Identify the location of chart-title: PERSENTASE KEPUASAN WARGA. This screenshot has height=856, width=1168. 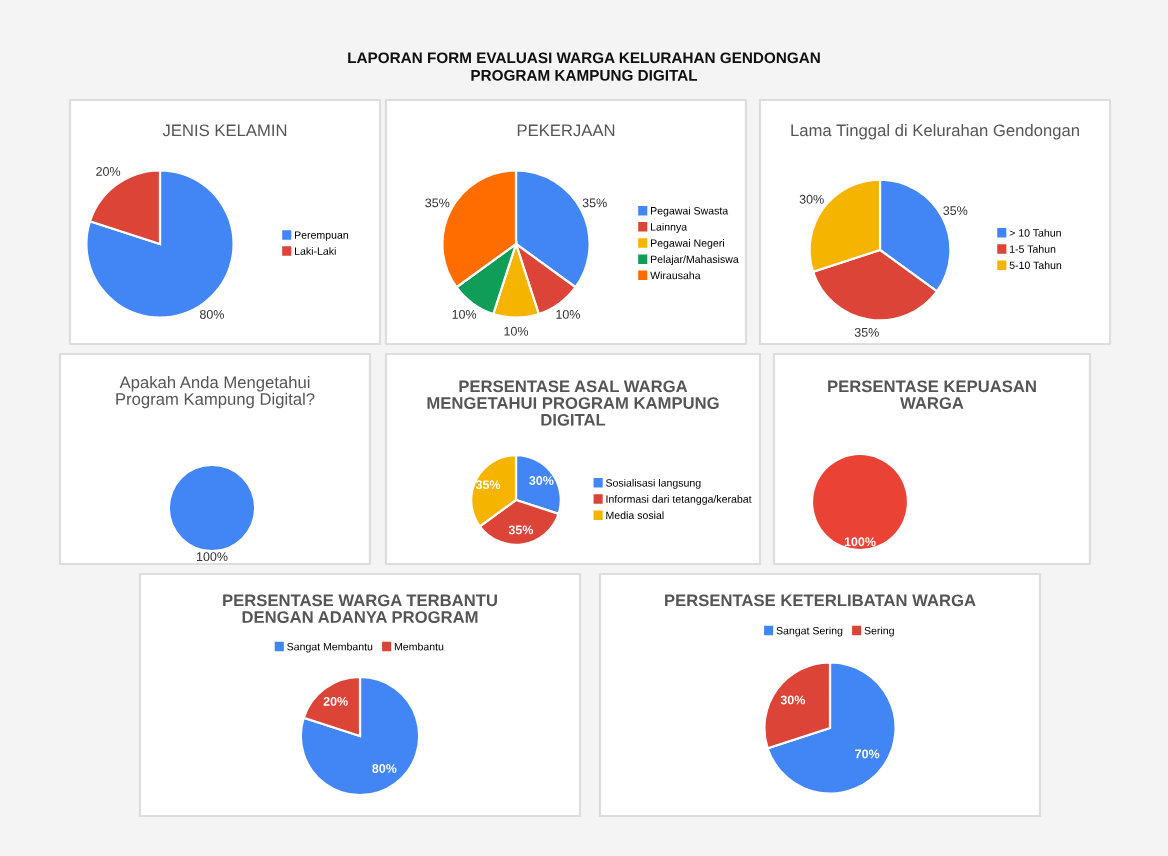
(932, 394).